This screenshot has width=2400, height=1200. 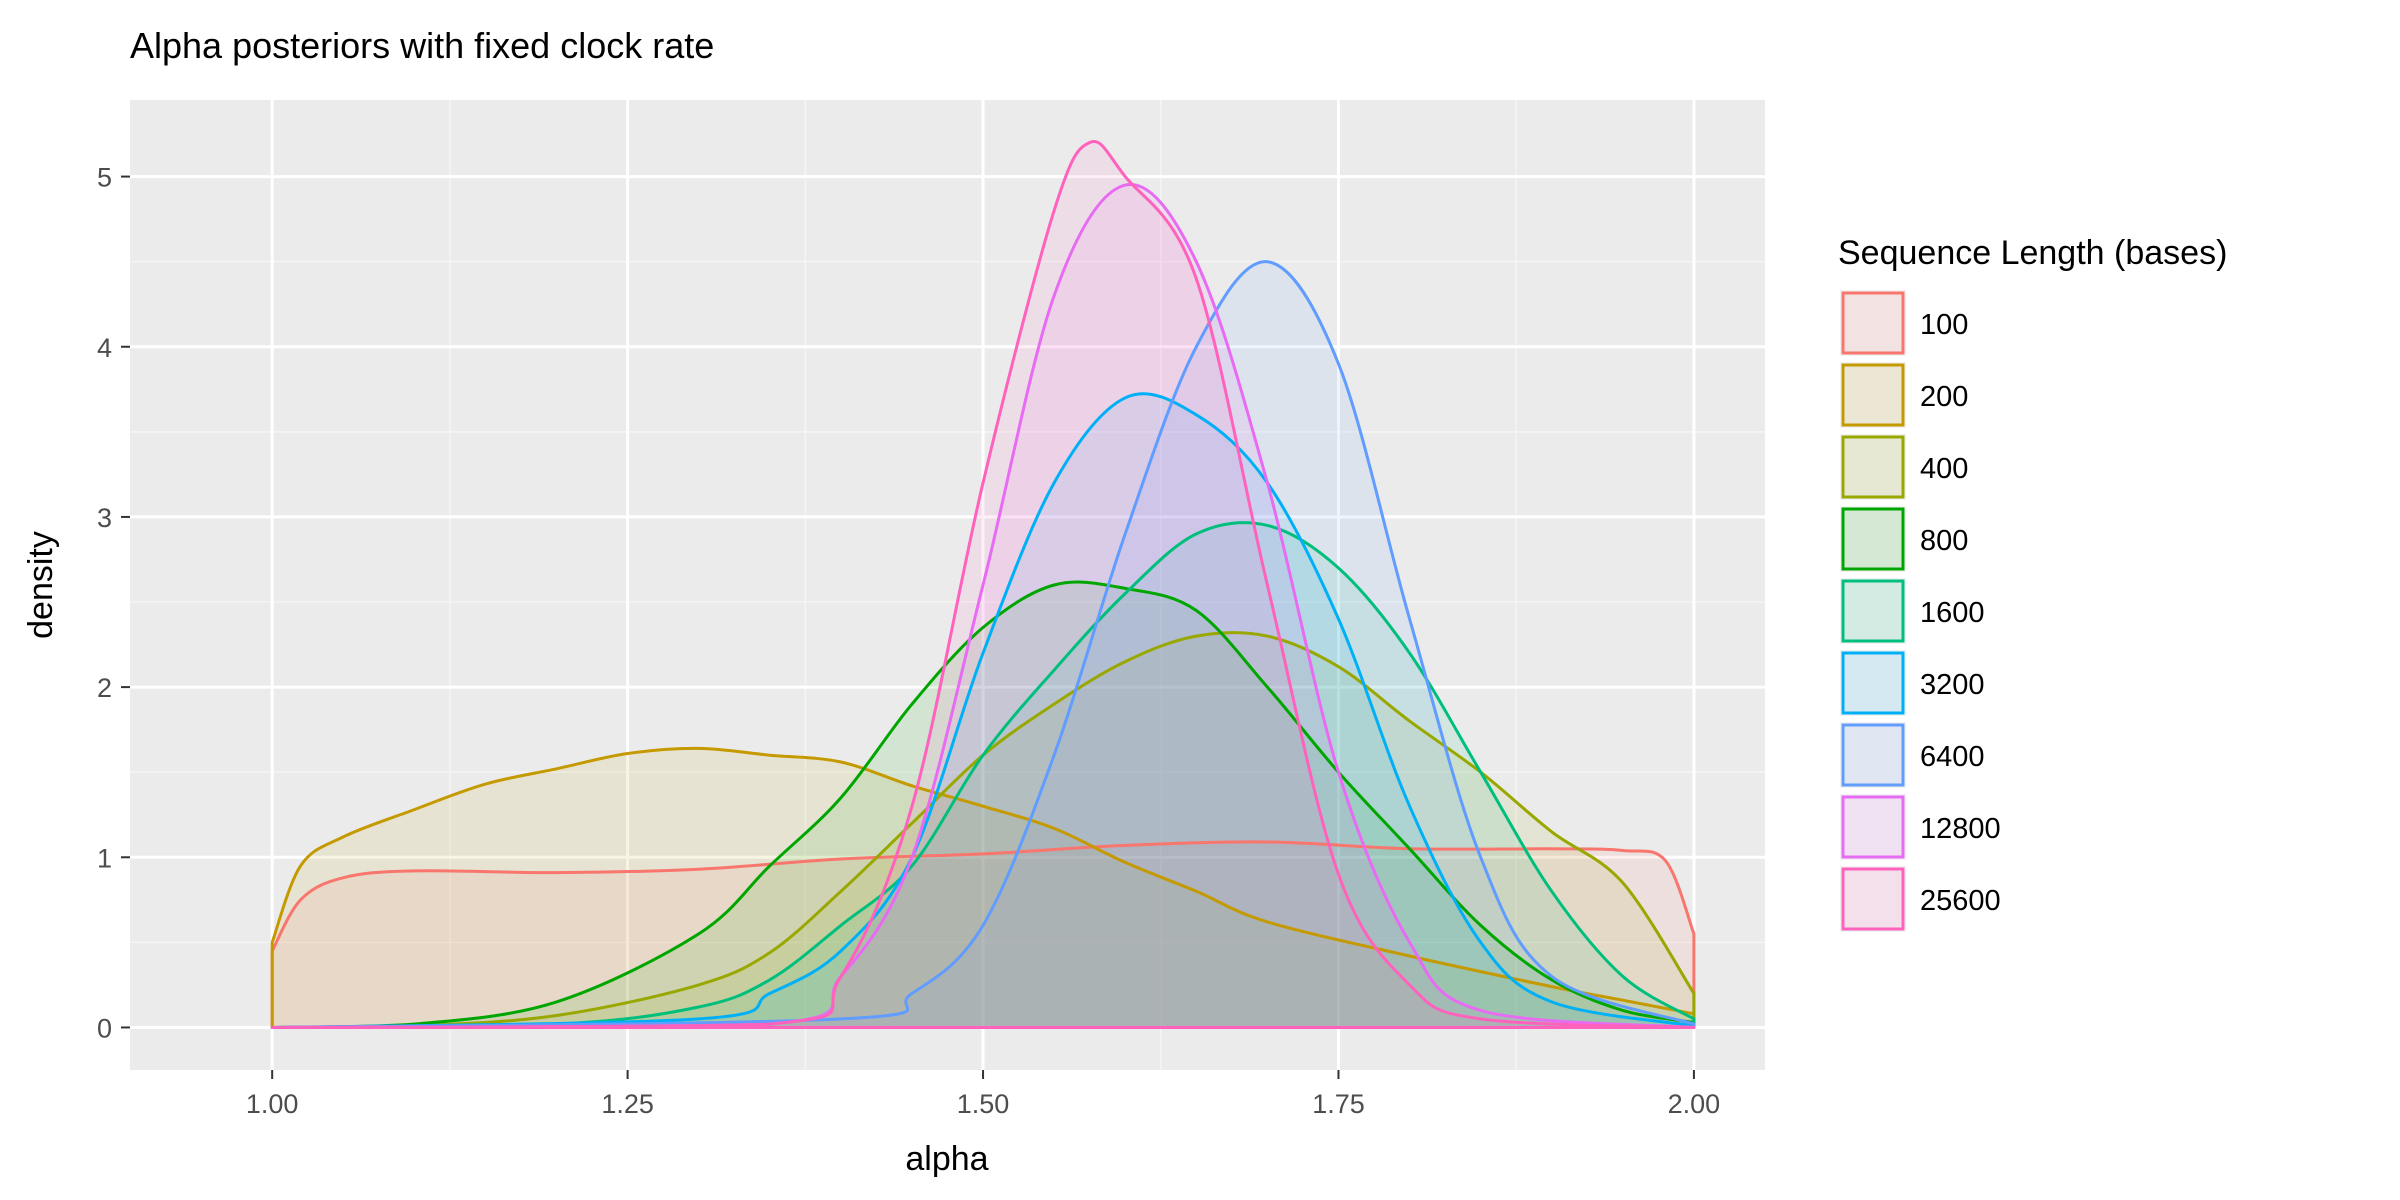 What do you see at coordinates (104, 178) in the screenshot?
I see `y-tick-label: 5` at bounding box center [104, 178].